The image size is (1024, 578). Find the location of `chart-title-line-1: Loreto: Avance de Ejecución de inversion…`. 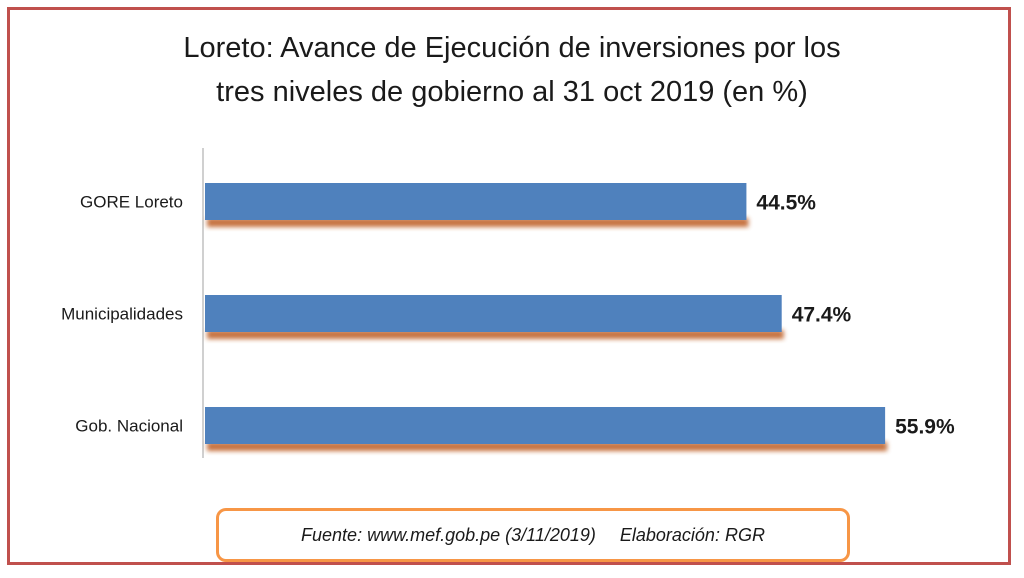

chart-title-line-1: Loreto: Avance de Ejecución de inversion… is located at coordinates (512, 48).